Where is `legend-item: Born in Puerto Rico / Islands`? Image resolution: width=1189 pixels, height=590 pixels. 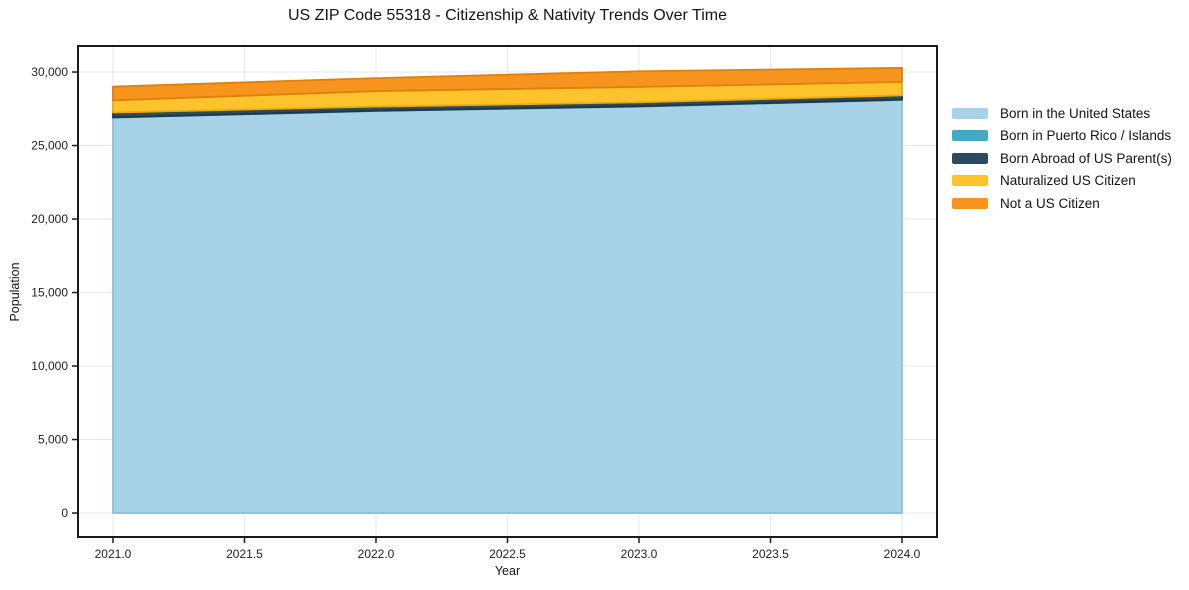 legend-item: Born in Puerto Rico / Islands is located at coordinates (1062, 136).